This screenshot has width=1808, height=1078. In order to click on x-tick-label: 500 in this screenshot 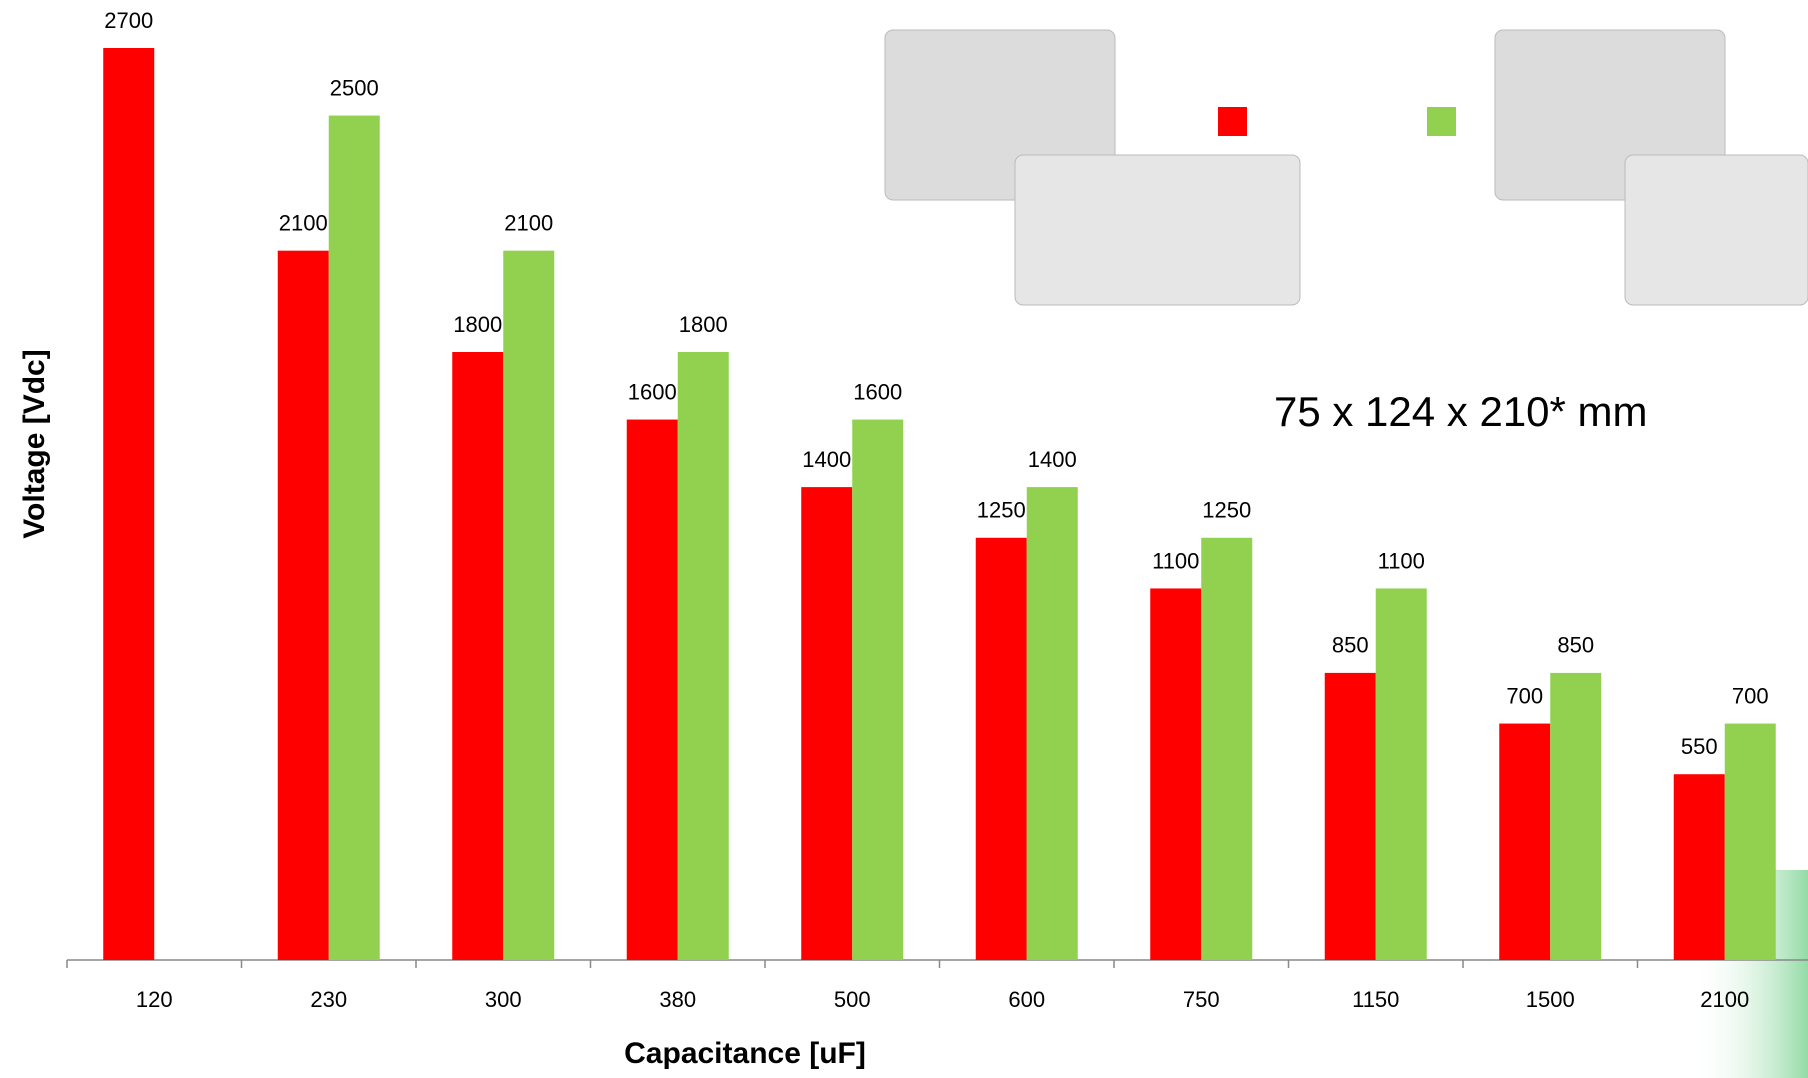, I will do `click(852, 999)`.